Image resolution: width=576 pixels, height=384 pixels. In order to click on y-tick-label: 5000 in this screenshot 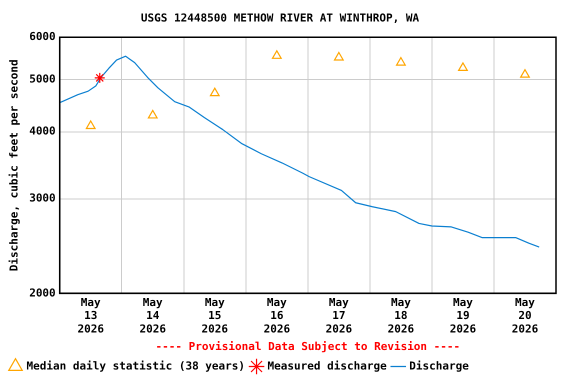, I will do `click(42, 79)`.